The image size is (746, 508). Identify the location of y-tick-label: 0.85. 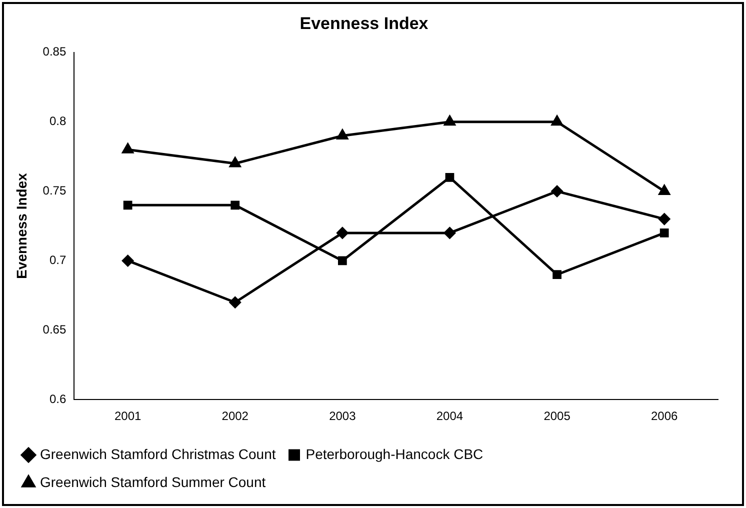
(54, 51).